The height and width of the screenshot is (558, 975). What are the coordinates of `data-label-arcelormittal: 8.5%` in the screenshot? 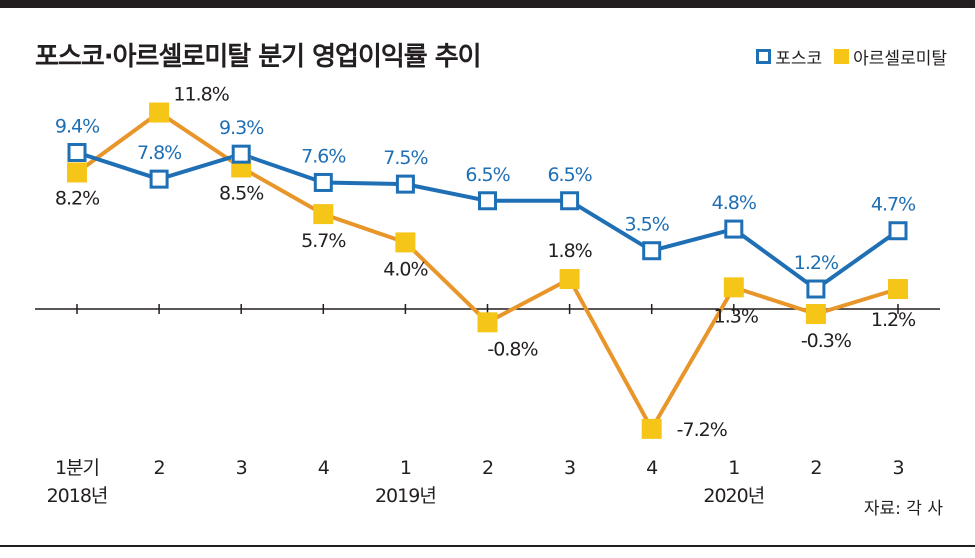 It's located at (241, 193).